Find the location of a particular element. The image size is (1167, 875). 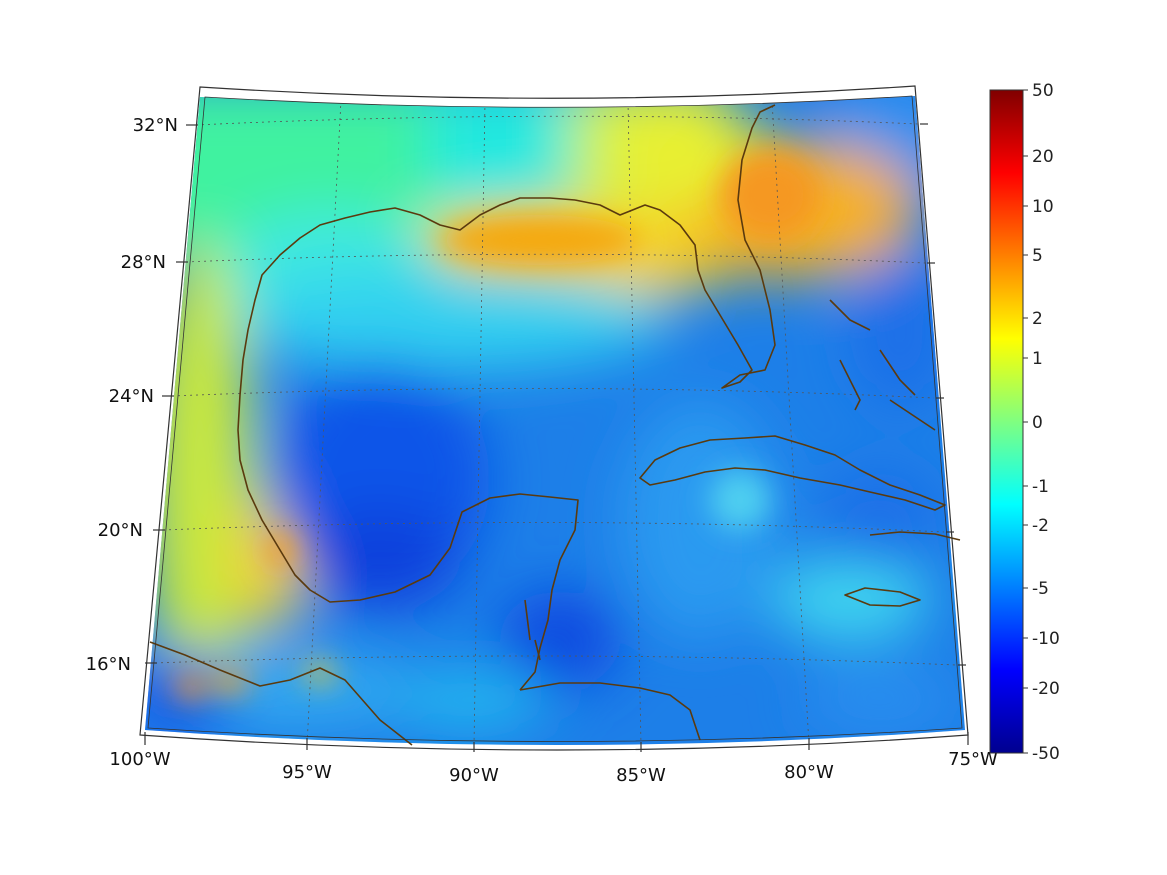

longitude-labels: 100°W 95°W 90°W 85°W 80°W 75°W is located at coordinates (553, 767).